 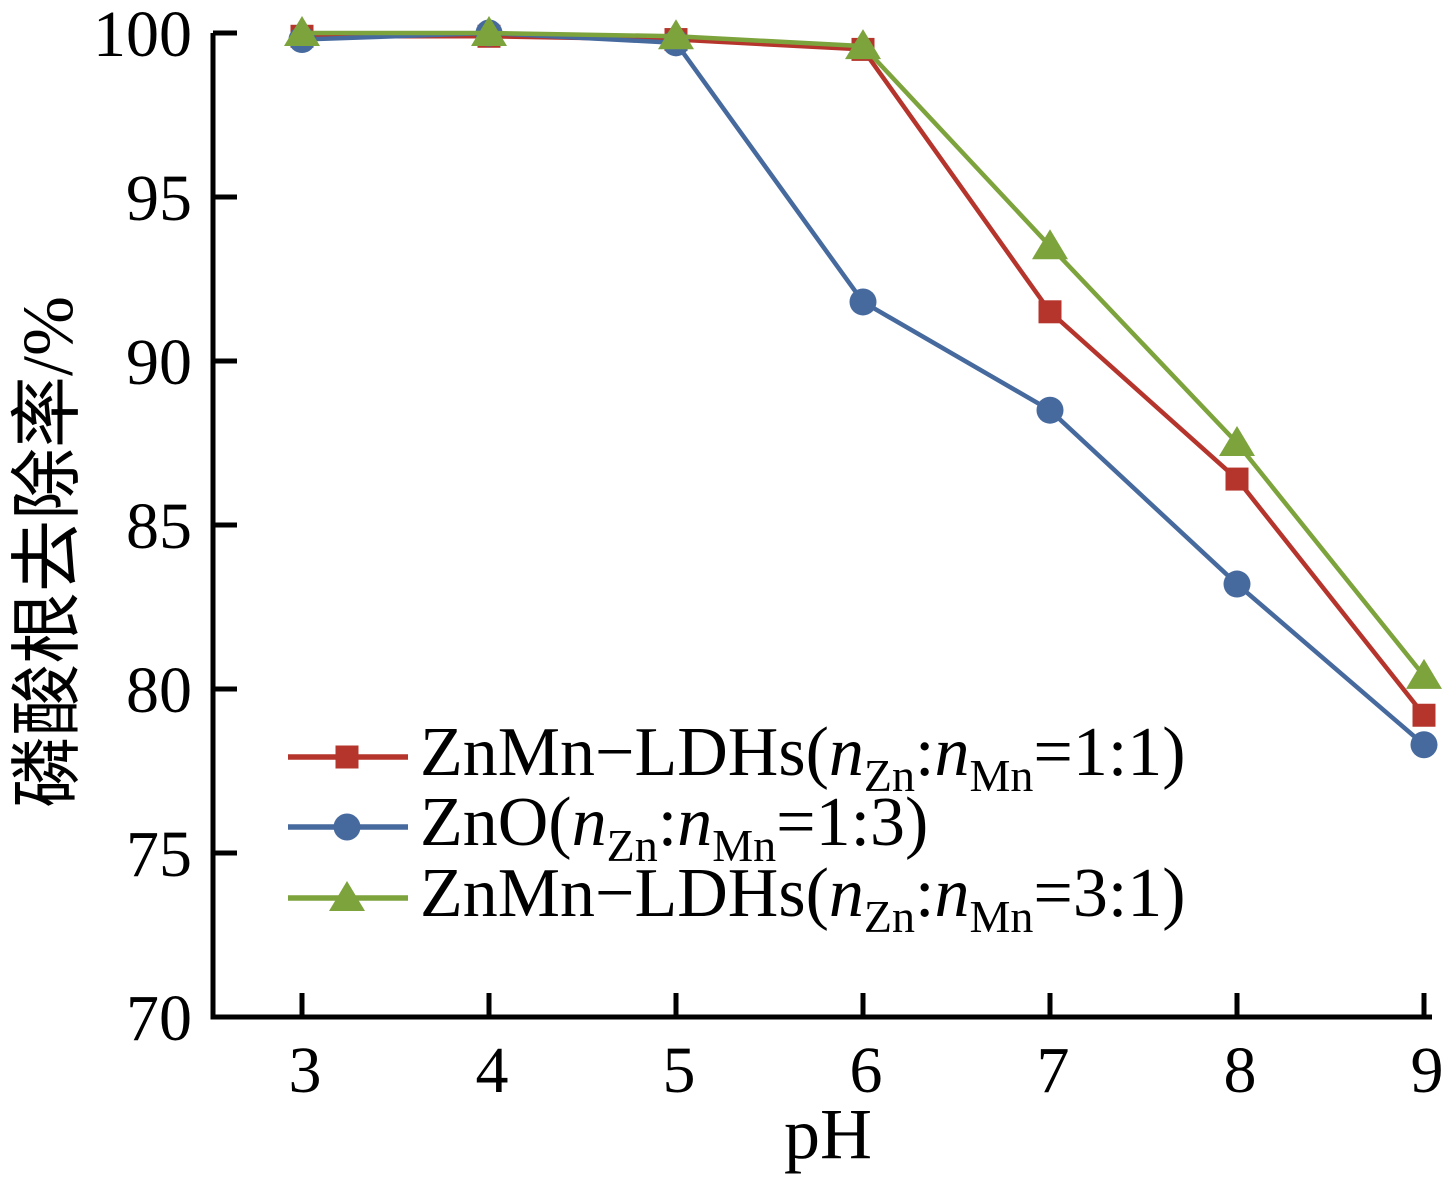 I want to click on x-tick-label: 6, so click(x=866, y=1070).